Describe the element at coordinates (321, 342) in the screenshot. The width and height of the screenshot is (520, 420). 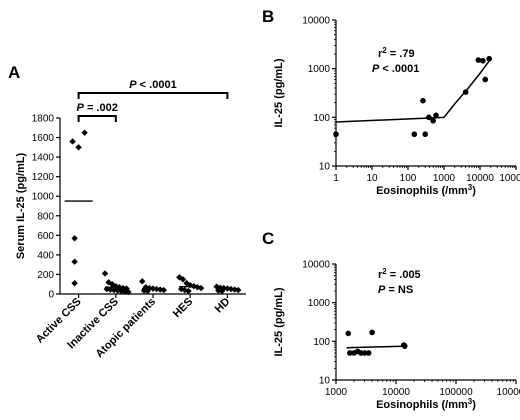
I see `panel-c-y-tick-label: 100` at that location.